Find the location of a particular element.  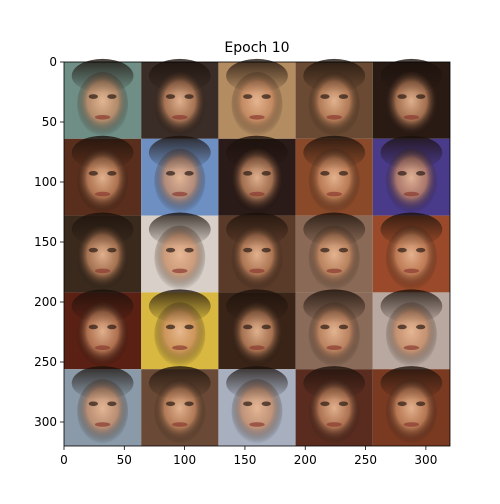

x-axis: 0 50 100 150 200 250 300 is located at coordinates (248, 456).